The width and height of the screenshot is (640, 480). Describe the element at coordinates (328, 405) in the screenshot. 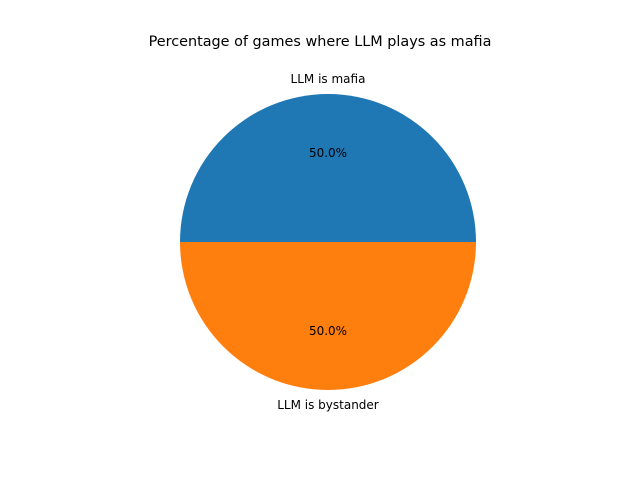

I see `pie-category-label-1: LLM is bystander` at that location.